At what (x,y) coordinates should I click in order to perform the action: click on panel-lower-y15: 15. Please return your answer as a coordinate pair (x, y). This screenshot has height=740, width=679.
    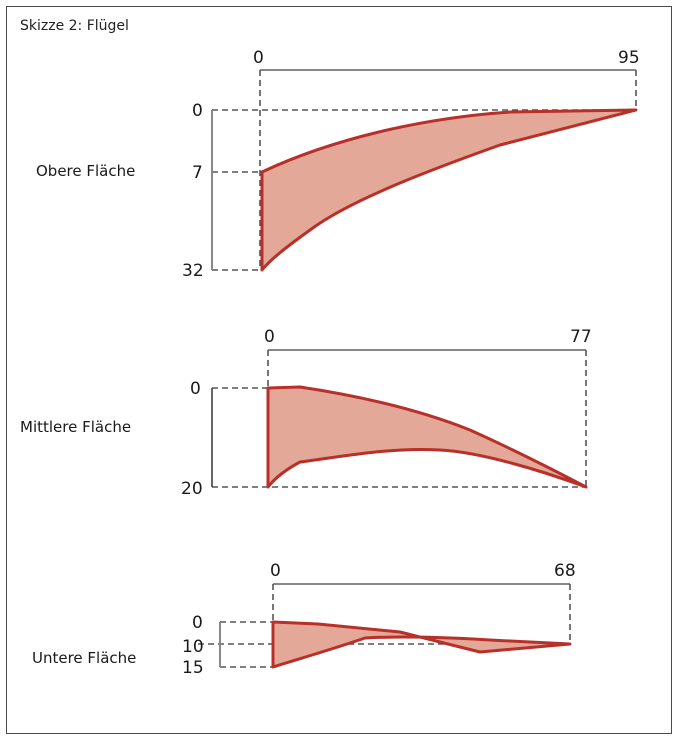
    Looking at the image, I should click on (193, 668).